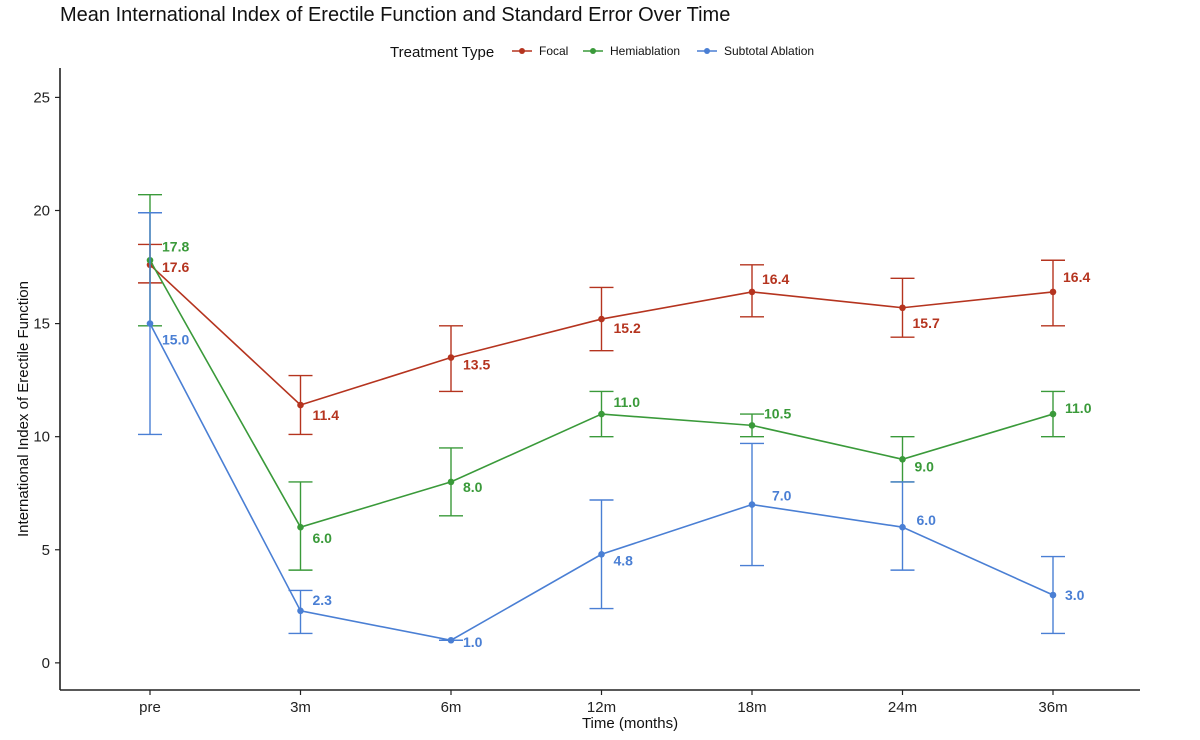  Describe the element at coordinates (902, 707) in the screenshot. I see `x-tick-label: 24m` at that location.